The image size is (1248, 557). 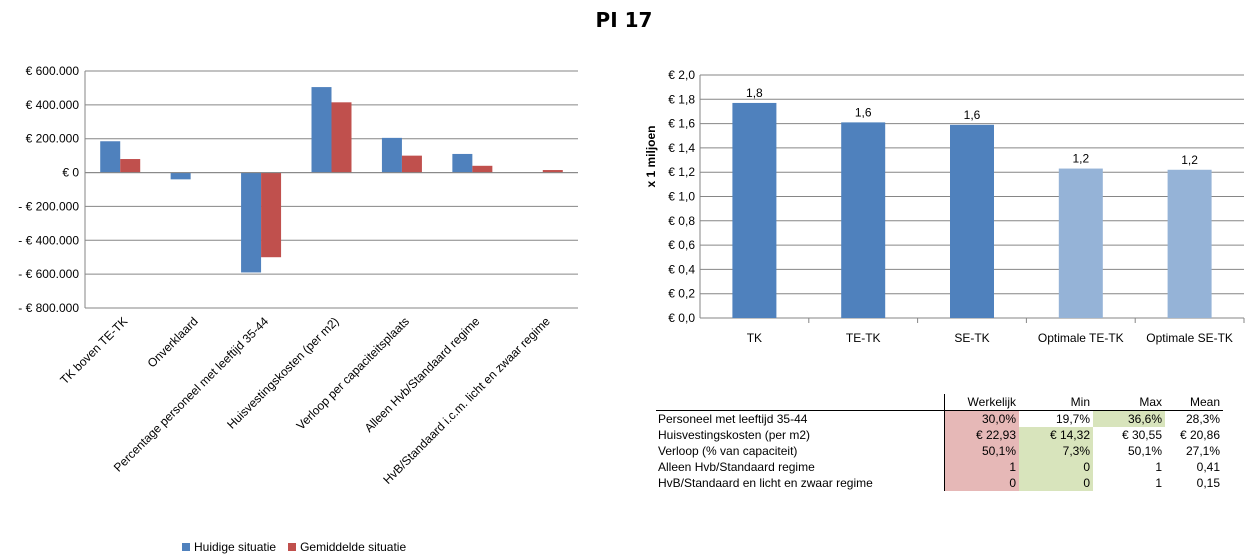 What do you see at coordinates (93, 350) in the screenshot?
I see `x-tick-label: TK boven TE-TK` at bounding box center [93, 350].